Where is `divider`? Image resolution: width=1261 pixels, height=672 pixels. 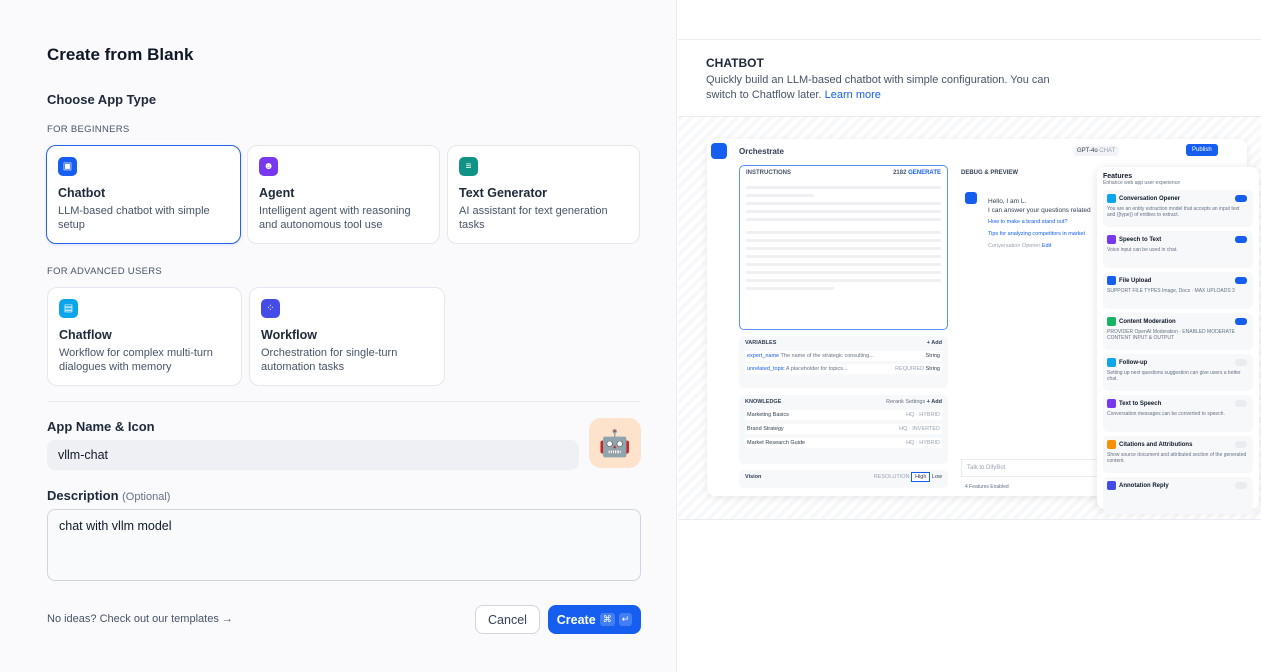
divider is located at coordinates (344, 401).